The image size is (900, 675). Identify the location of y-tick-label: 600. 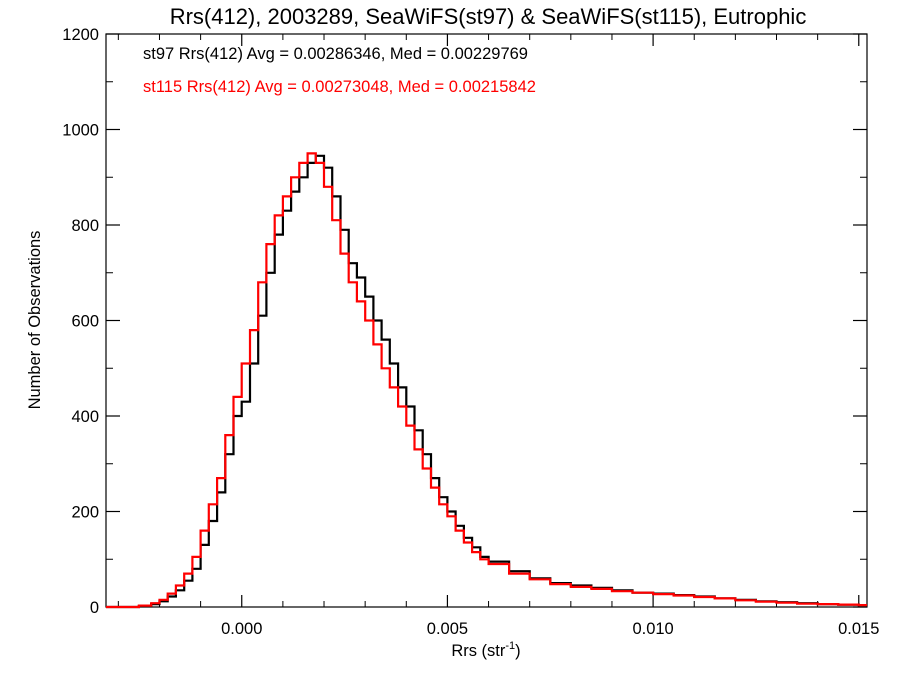
(85, 322).